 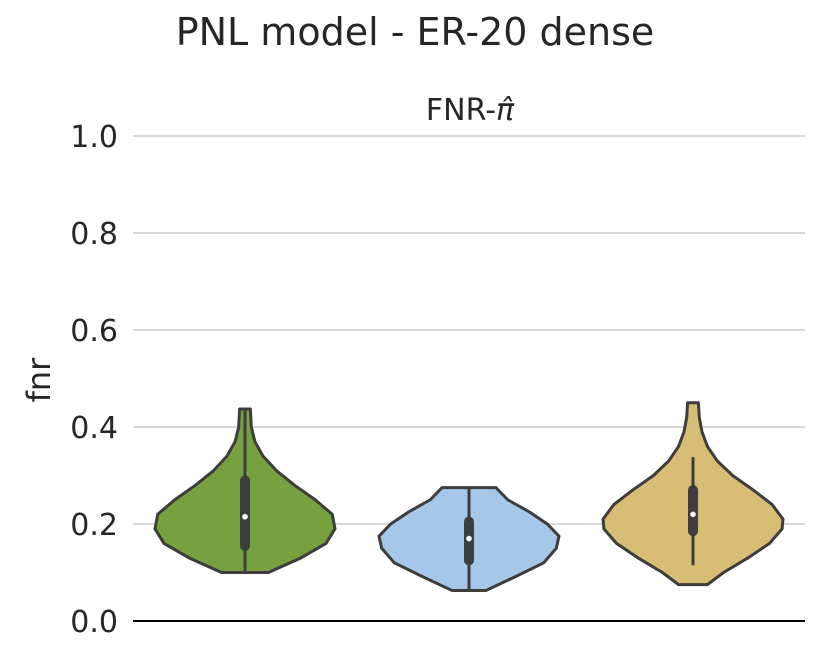 I want to click on y-tick-label: 0.4, so click(x=94, y=428).